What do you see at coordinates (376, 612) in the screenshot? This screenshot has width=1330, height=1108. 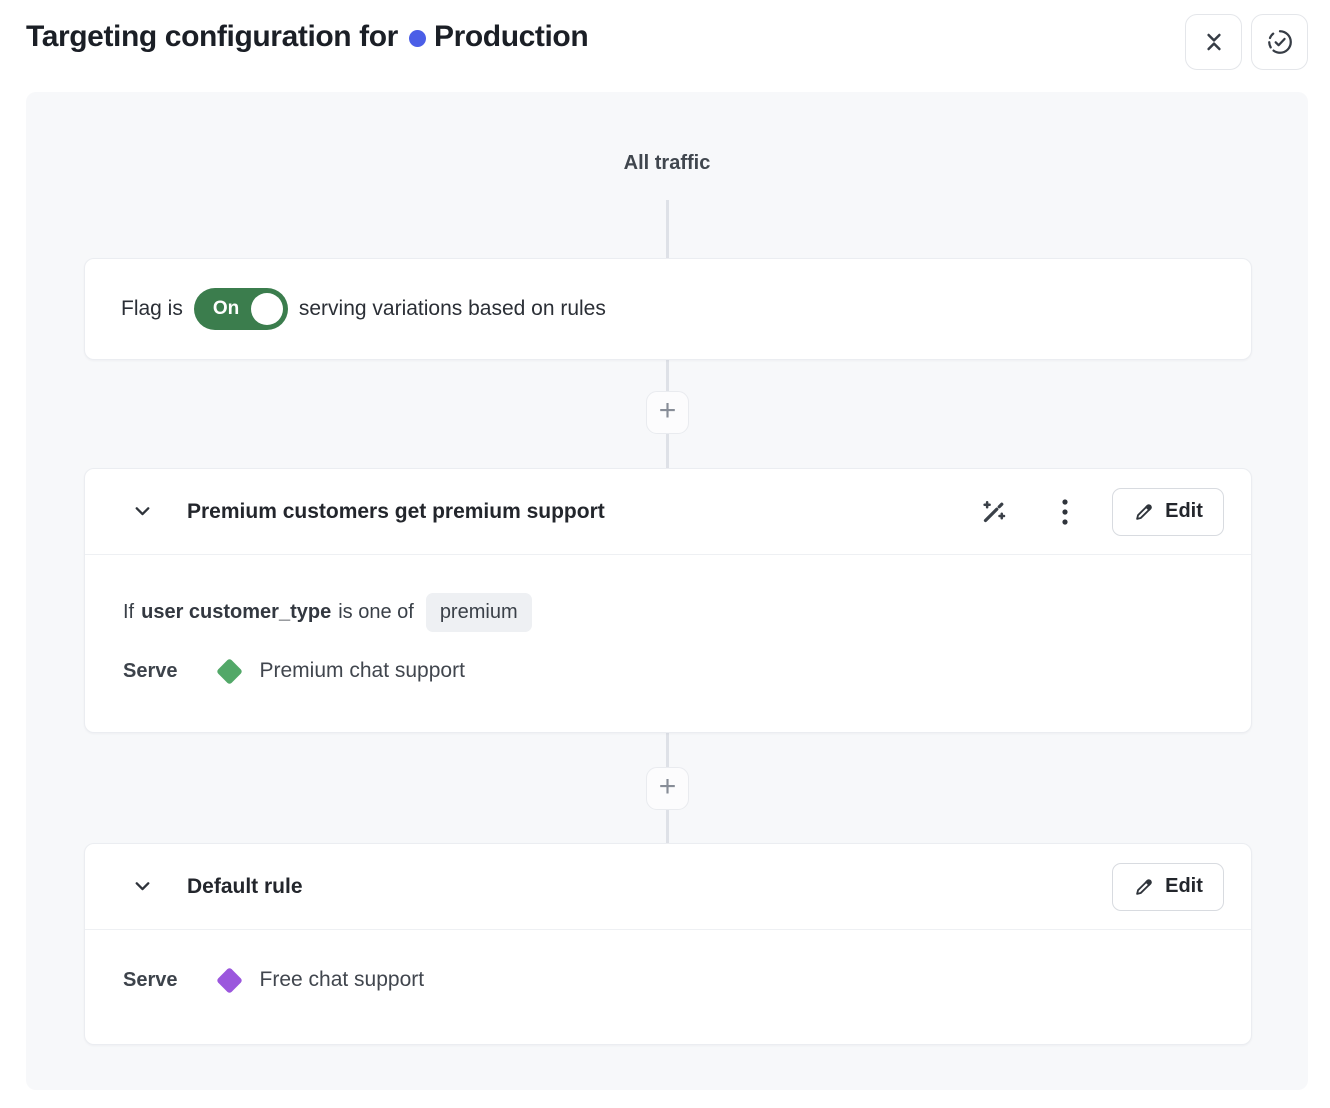 I see `condition-operator: is one of` at bounding box center [376, 612].